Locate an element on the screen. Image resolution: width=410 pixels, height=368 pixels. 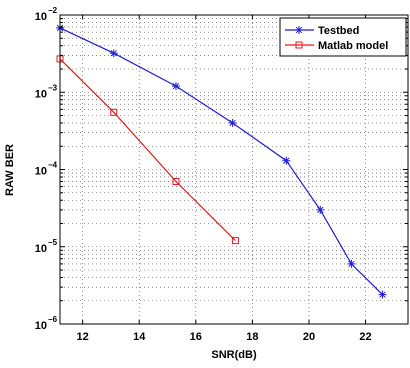
legend-marker-testbed is located at coordinates (299, 30).